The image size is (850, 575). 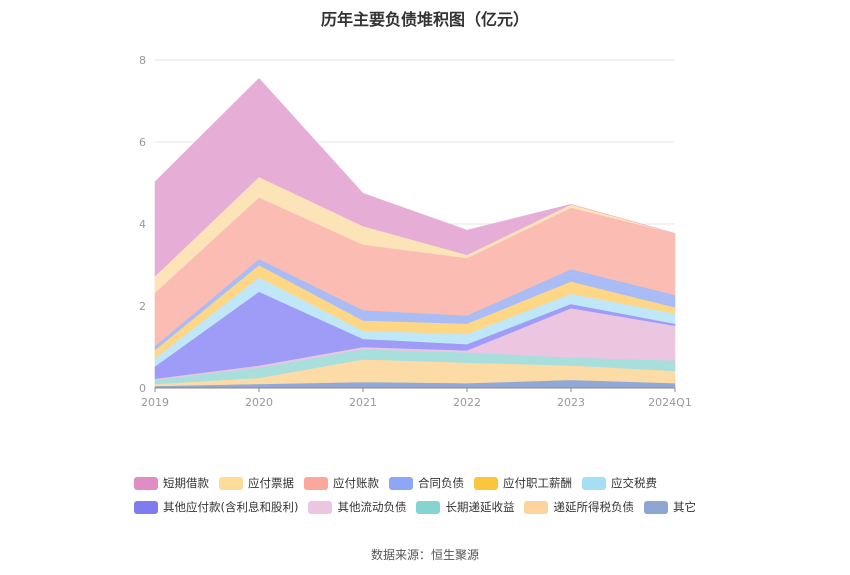 I want to click on legend-label: 长期递延收益, so click(x=480, y=507).